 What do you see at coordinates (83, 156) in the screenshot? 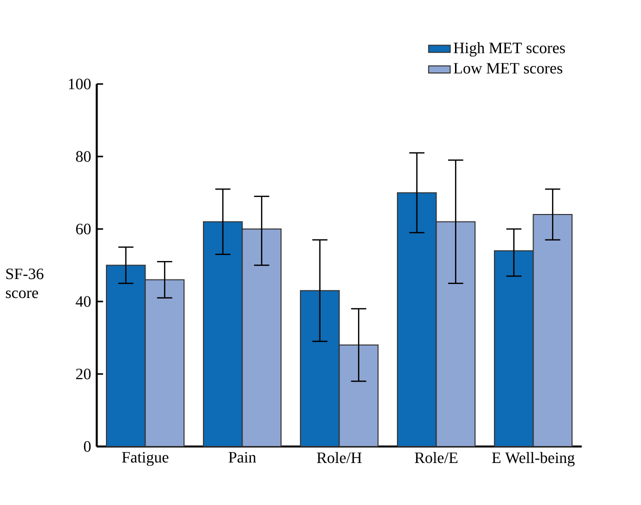
I see `y-tick-label: 80` at bounding box center [83, 156].